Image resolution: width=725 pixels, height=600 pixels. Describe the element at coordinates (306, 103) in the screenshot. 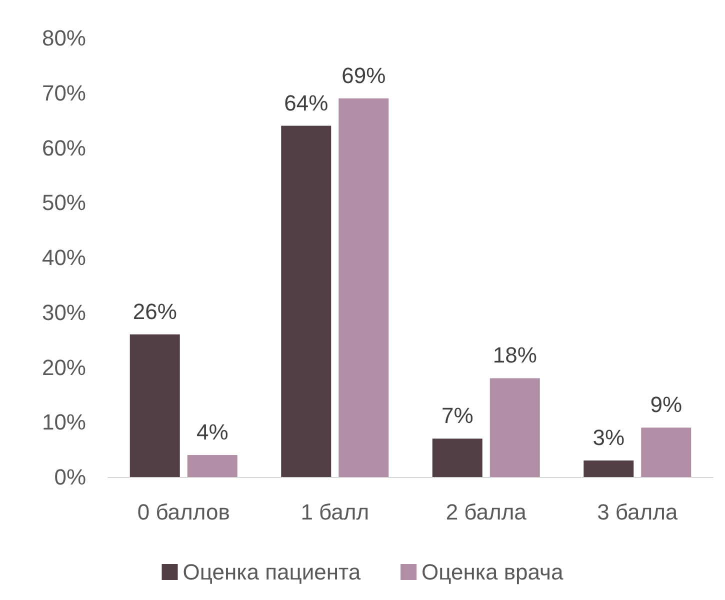

I see `data-label: 64%` at that location.